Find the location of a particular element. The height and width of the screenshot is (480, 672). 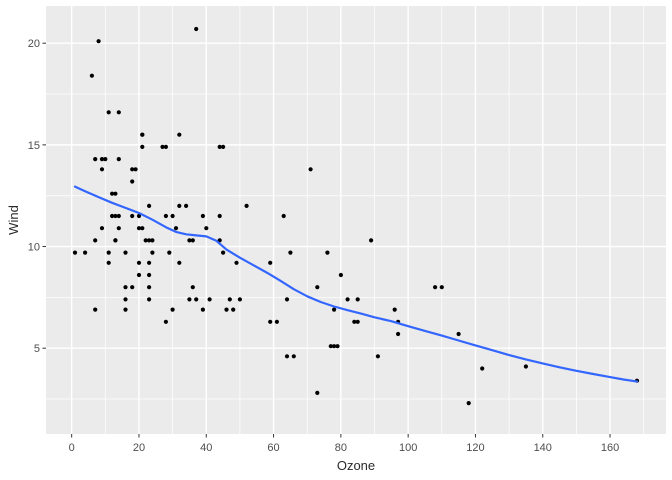

y-tick-label: 20 is located at coordinates (34, 44).